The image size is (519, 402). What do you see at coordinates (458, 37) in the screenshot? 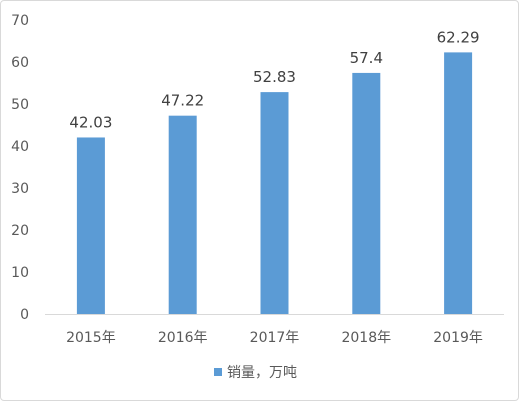
I see `data-label: 62.29` at bounding box center [458, 37].